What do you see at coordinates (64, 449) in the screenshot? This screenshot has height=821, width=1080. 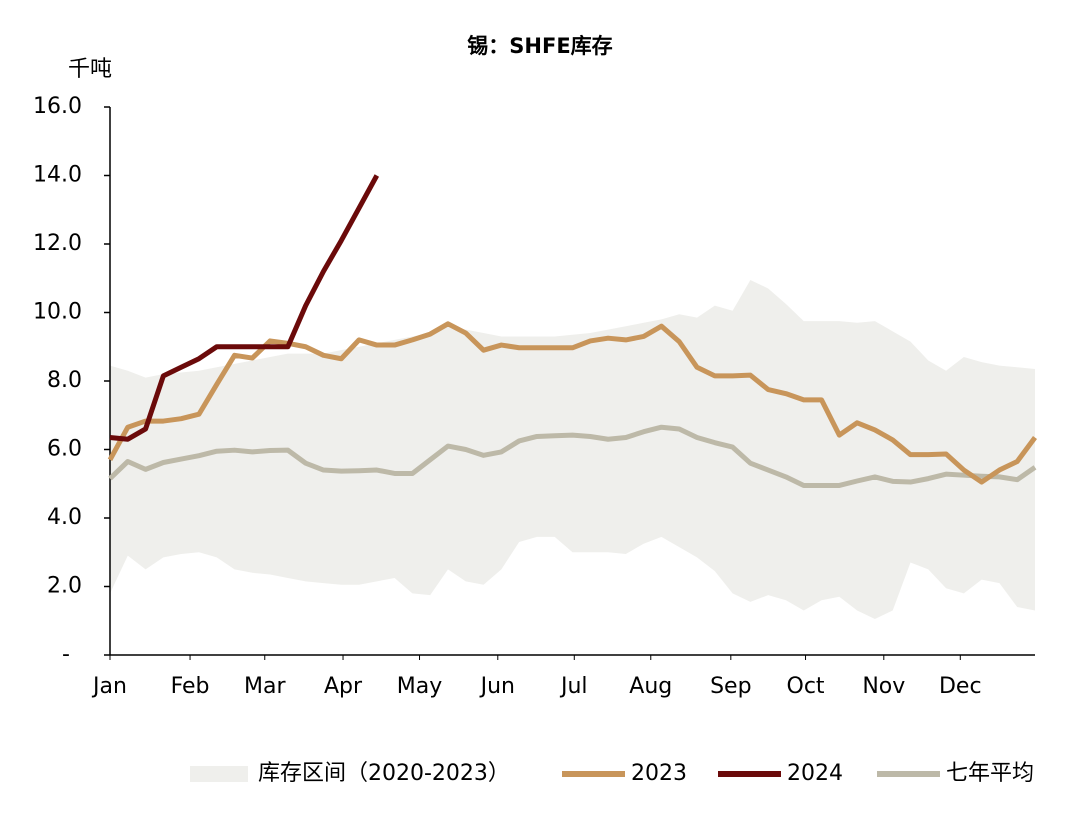 I see `y-tick-label: 6.0` at bounding box center [64, 449].